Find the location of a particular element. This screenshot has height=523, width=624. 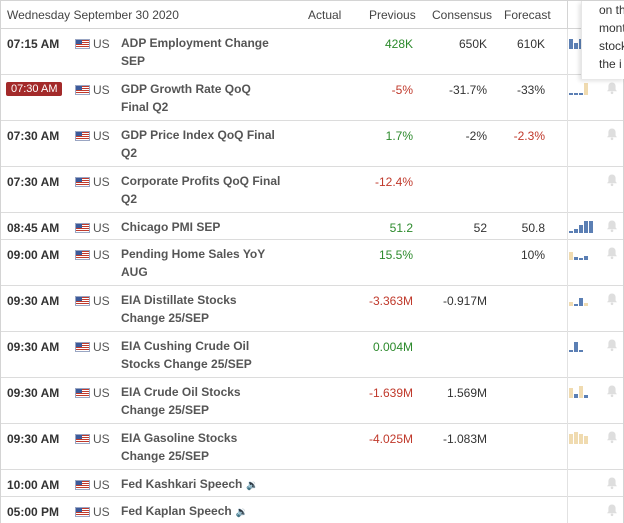

event-forecast: 610K is located at coordinates (530, 44).